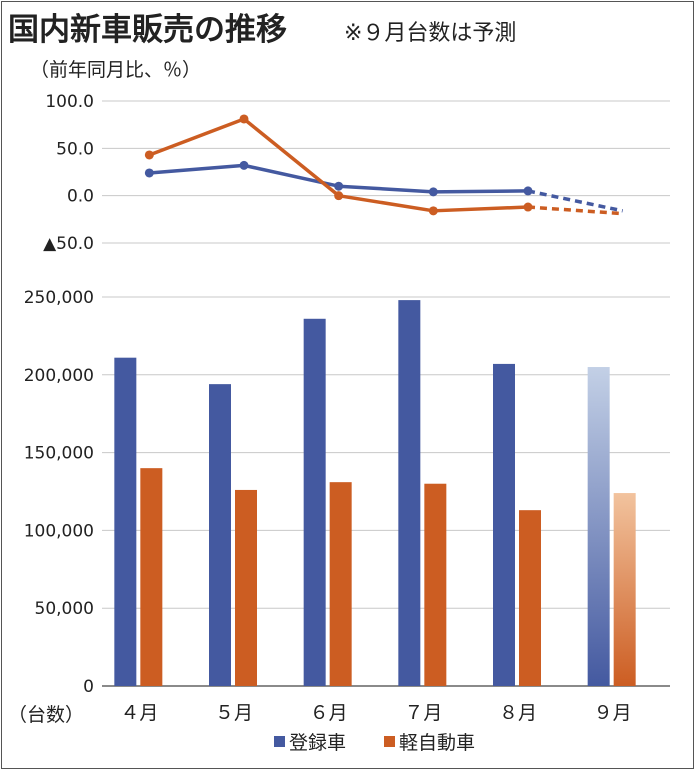  What do you see at coordinates (115, 70) in the screenshot?
I see `line-unit-label: （前年同月比、％）` at bounding box center [115, 70].